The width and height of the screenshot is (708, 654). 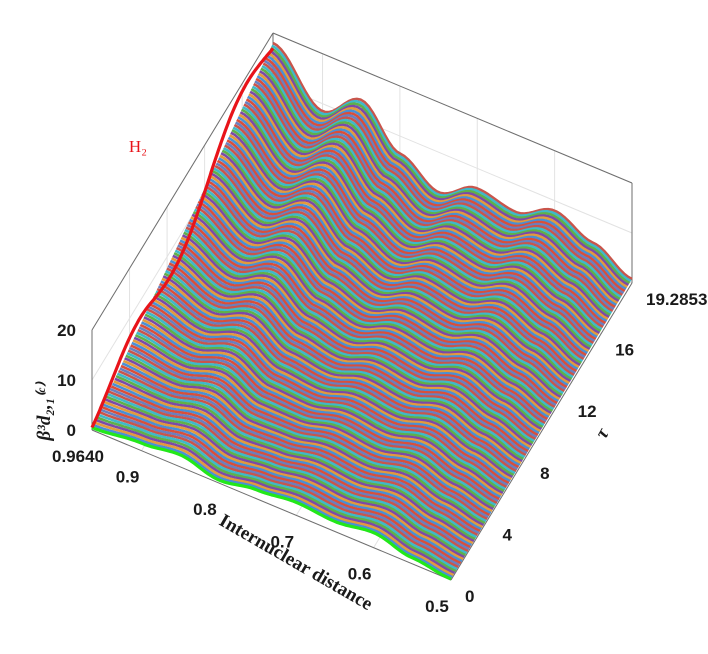 I want to click on y-tick-label: 19.2853, so click(x=676, y=299).